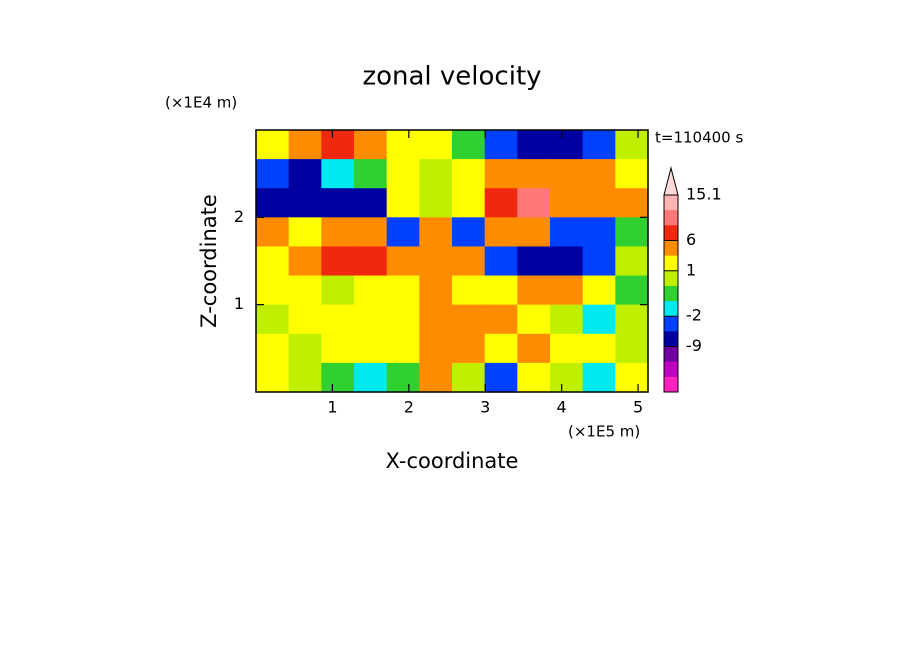 Image resolution: width=904 pixels, height=654 pixels. What do you see at coordinates (485, 407) in the screenshot?
I see `x-tick-label: 3` at bounding box center [485, 407].